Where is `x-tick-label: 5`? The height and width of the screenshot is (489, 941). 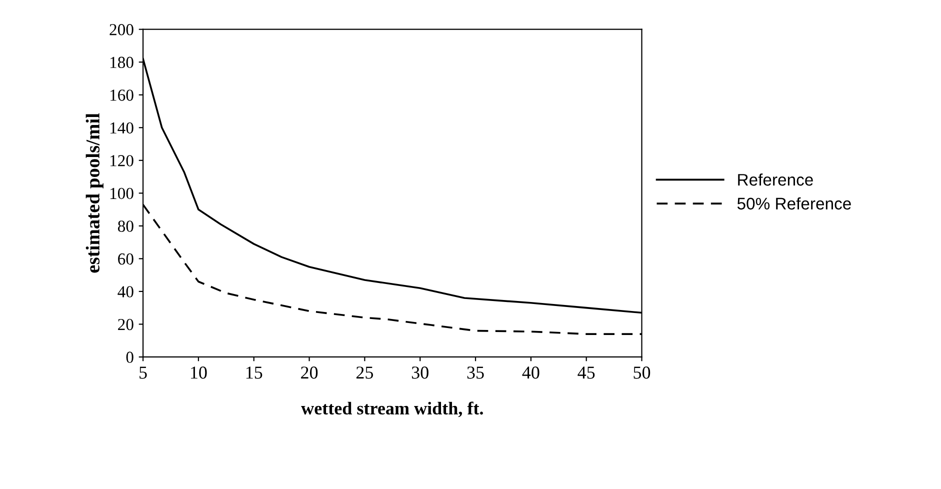
x-tick-label: 5 is located at coordinates (143, 372).